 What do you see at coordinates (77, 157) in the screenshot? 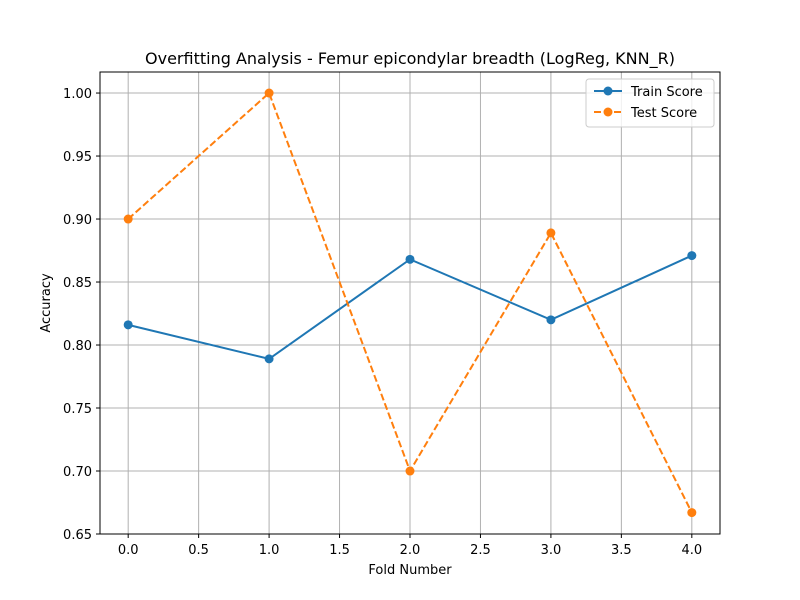
I see `y-tick-label: 0.95` at bounding box center [77, 157].